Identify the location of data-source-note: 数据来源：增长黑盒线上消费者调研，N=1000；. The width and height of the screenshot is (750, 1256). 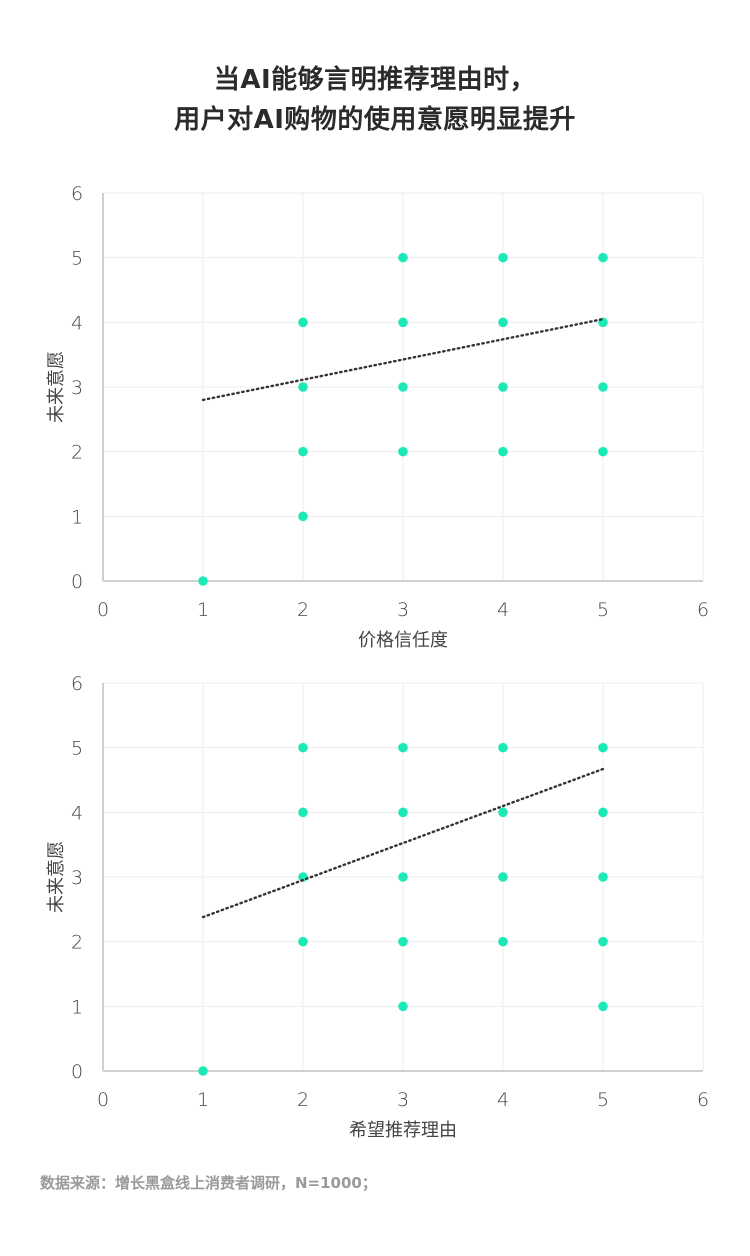
(208, 1183).